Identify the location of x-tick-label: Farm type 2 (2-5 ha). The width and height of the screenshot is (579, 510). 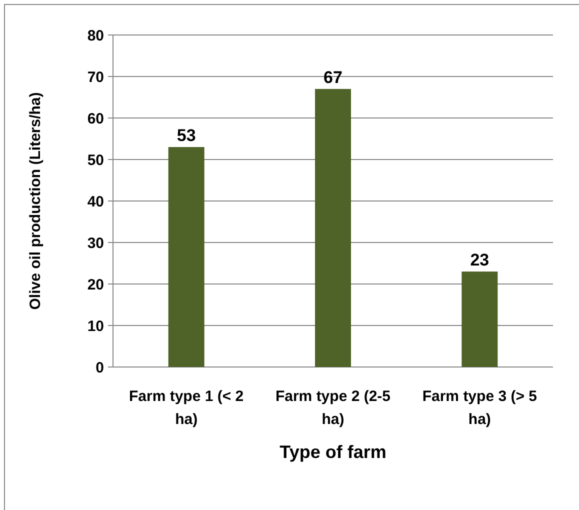
(333, 408).